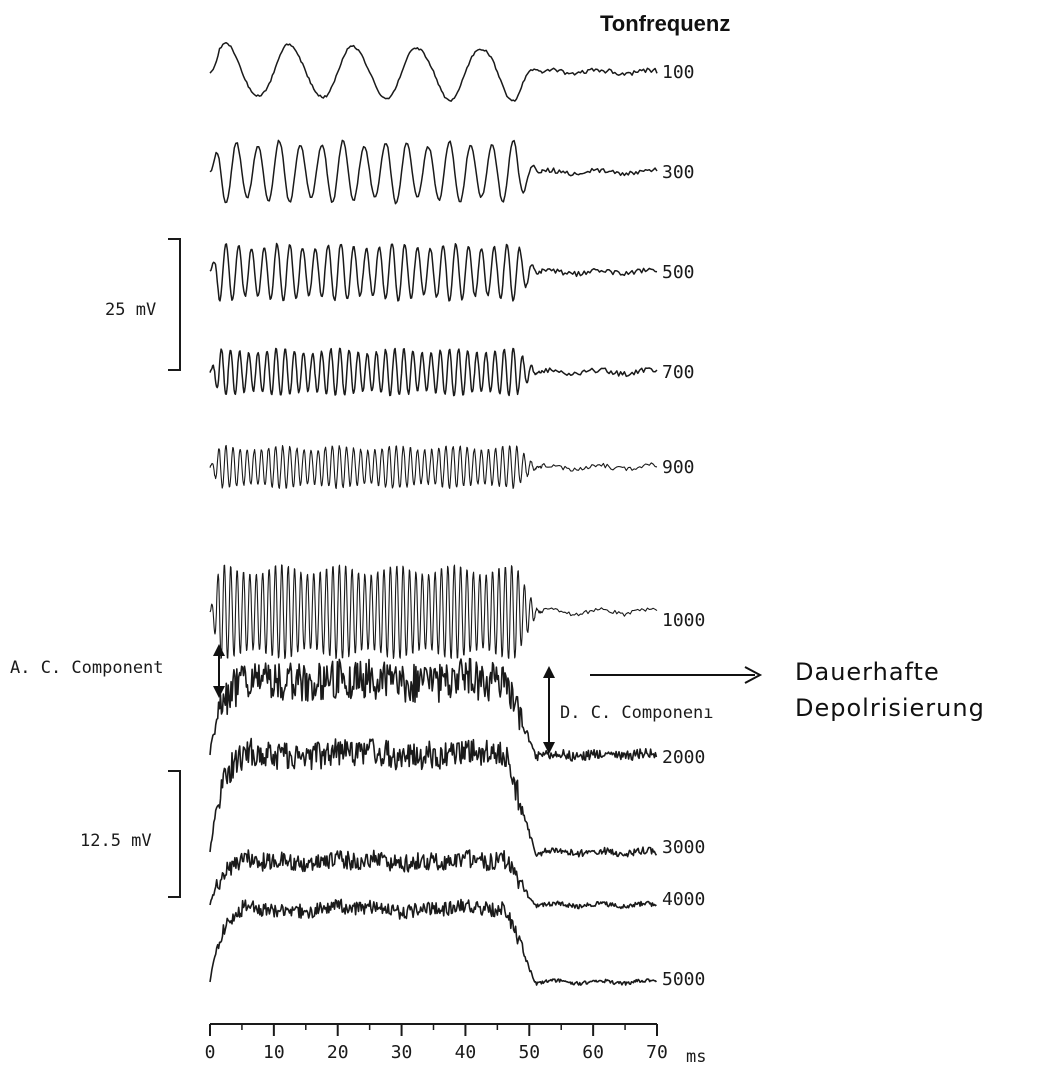 The image size is (1042, 1082). I want to click on x-axis: 0 10 20 30 40 50 60 70 ms, so click(455, 1045).